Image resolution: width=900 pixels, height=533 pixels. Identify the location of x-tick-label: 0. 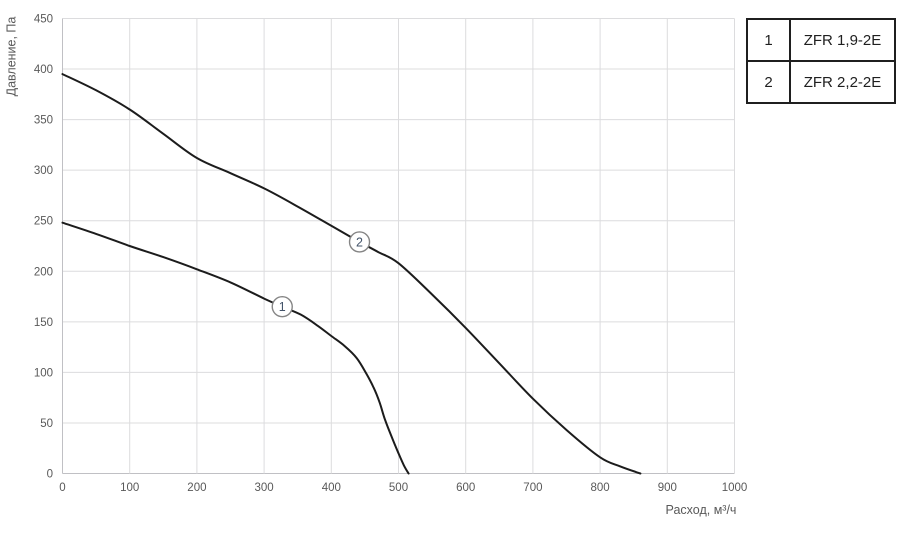
(62, 488).